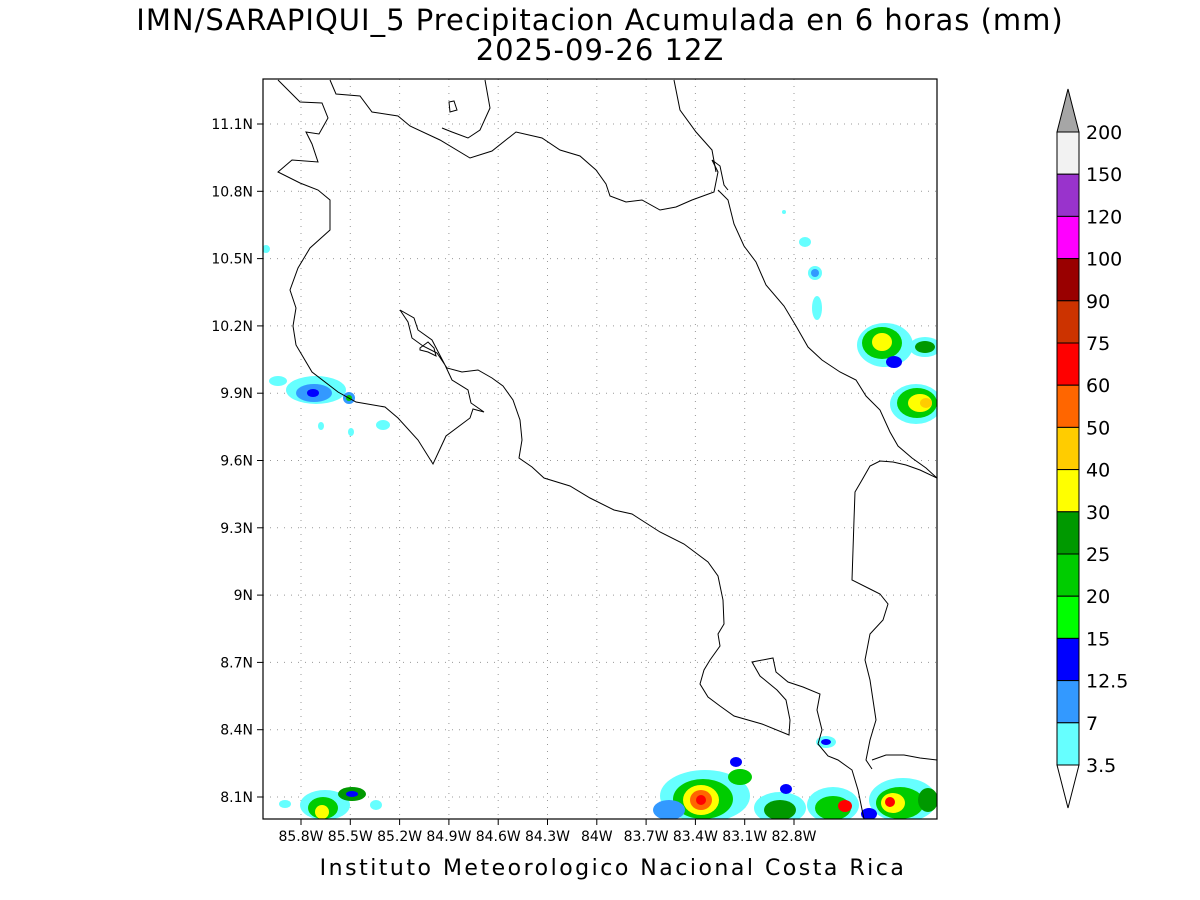  I want to click on colorbar: 3.5 7 12.5 15 20 25 30 40 50 60 75 90 100 120 150 200, so click(1092, 448).